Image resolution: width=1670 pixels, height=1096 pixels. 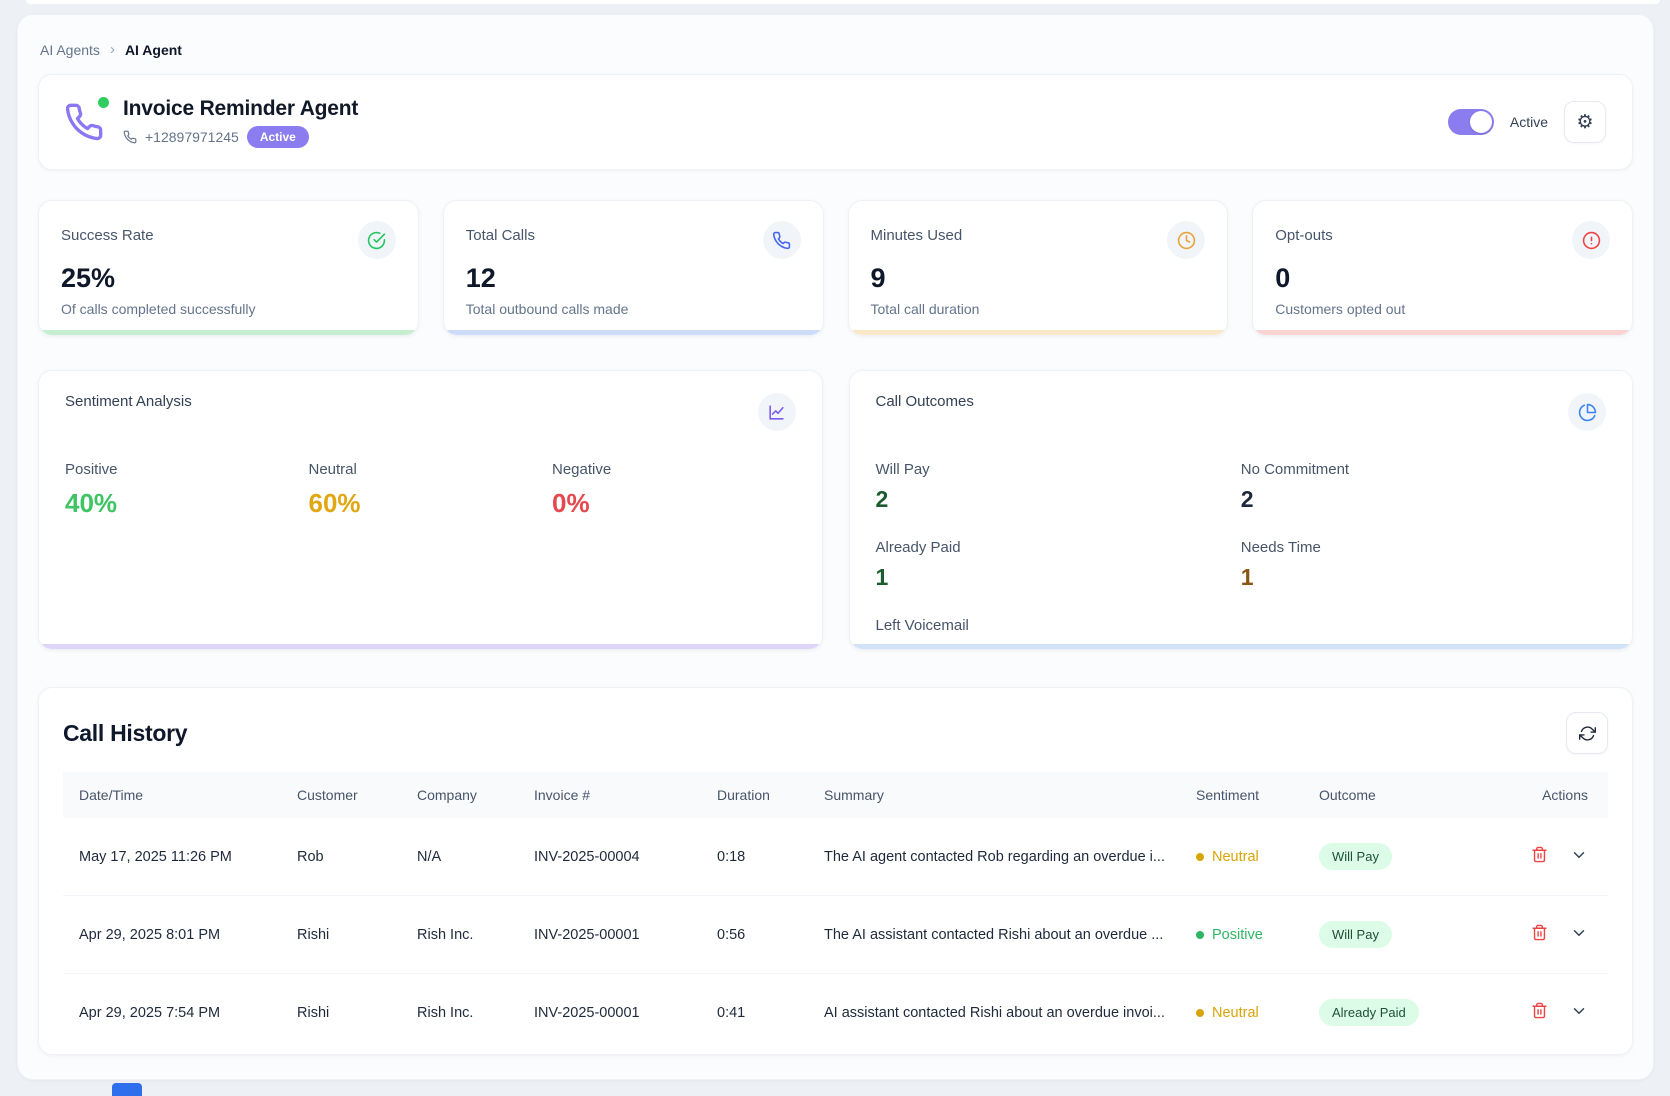 What do you see at coordinates (916, 235) in the screenshot?
I see `stat-label: Minutes Used` at bounding box center [916, 235].